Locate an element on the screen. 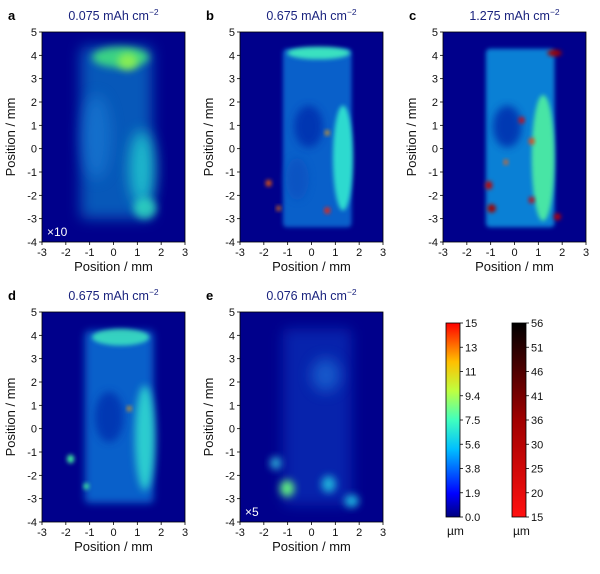 The height and width of the screenshot is (574, 600). heatmap-c is located at coordinates (523, 138).